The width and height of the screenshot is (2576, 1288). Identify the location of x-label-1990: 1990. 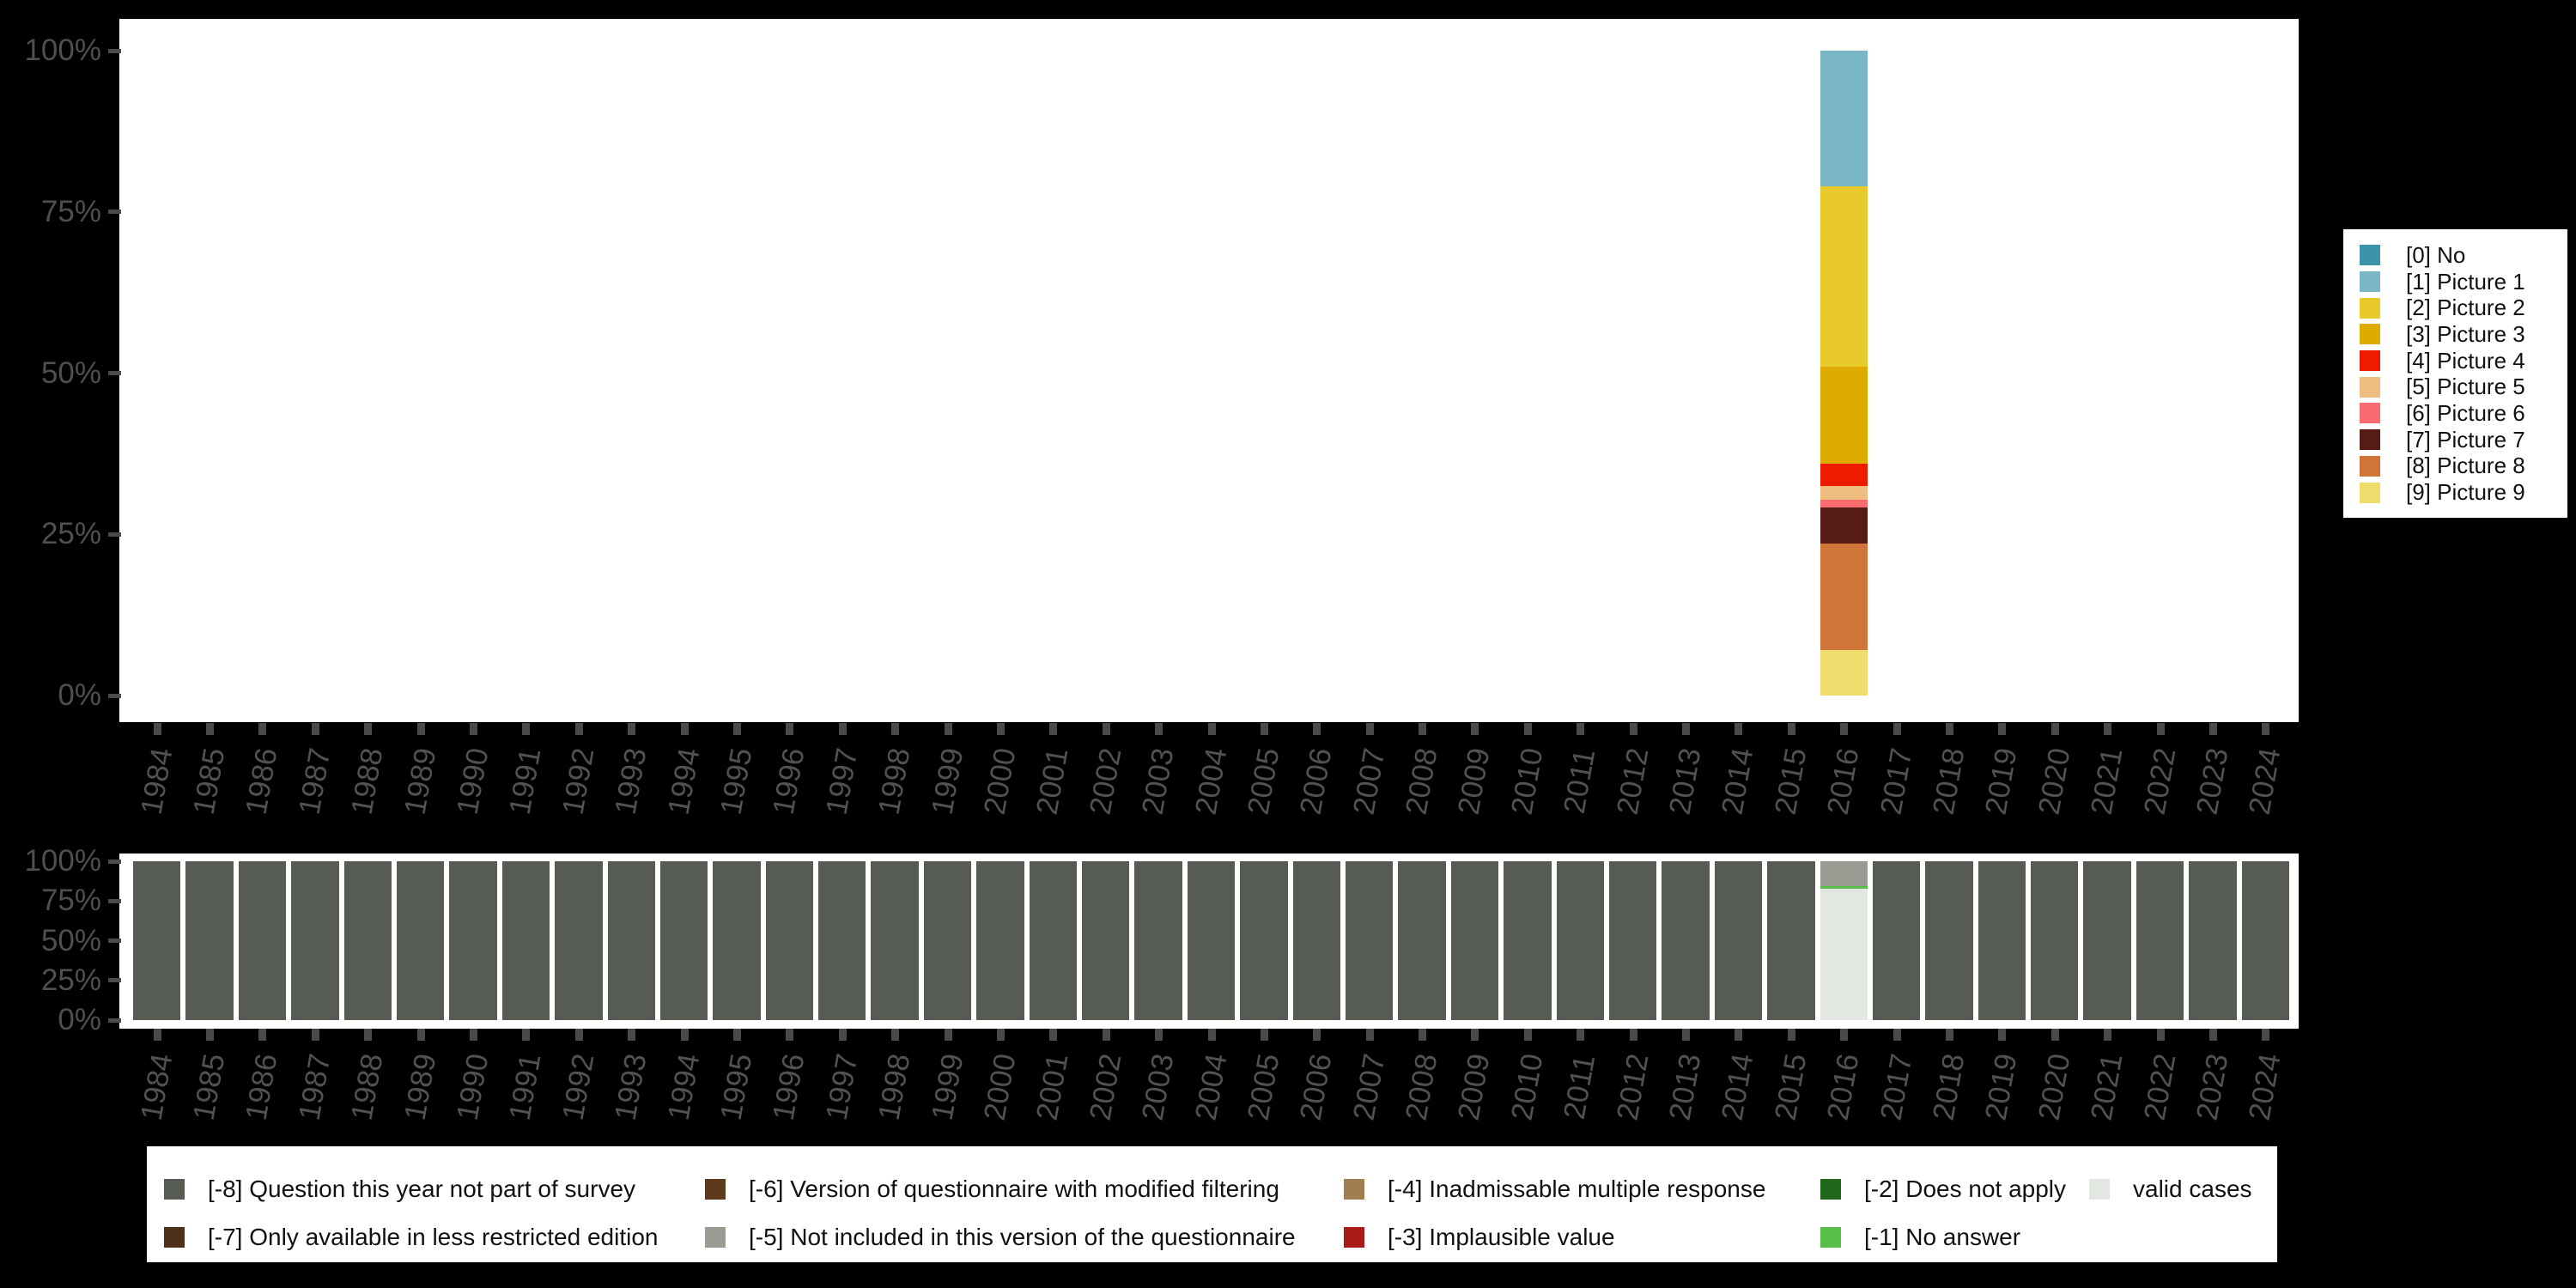
(472, 1087).